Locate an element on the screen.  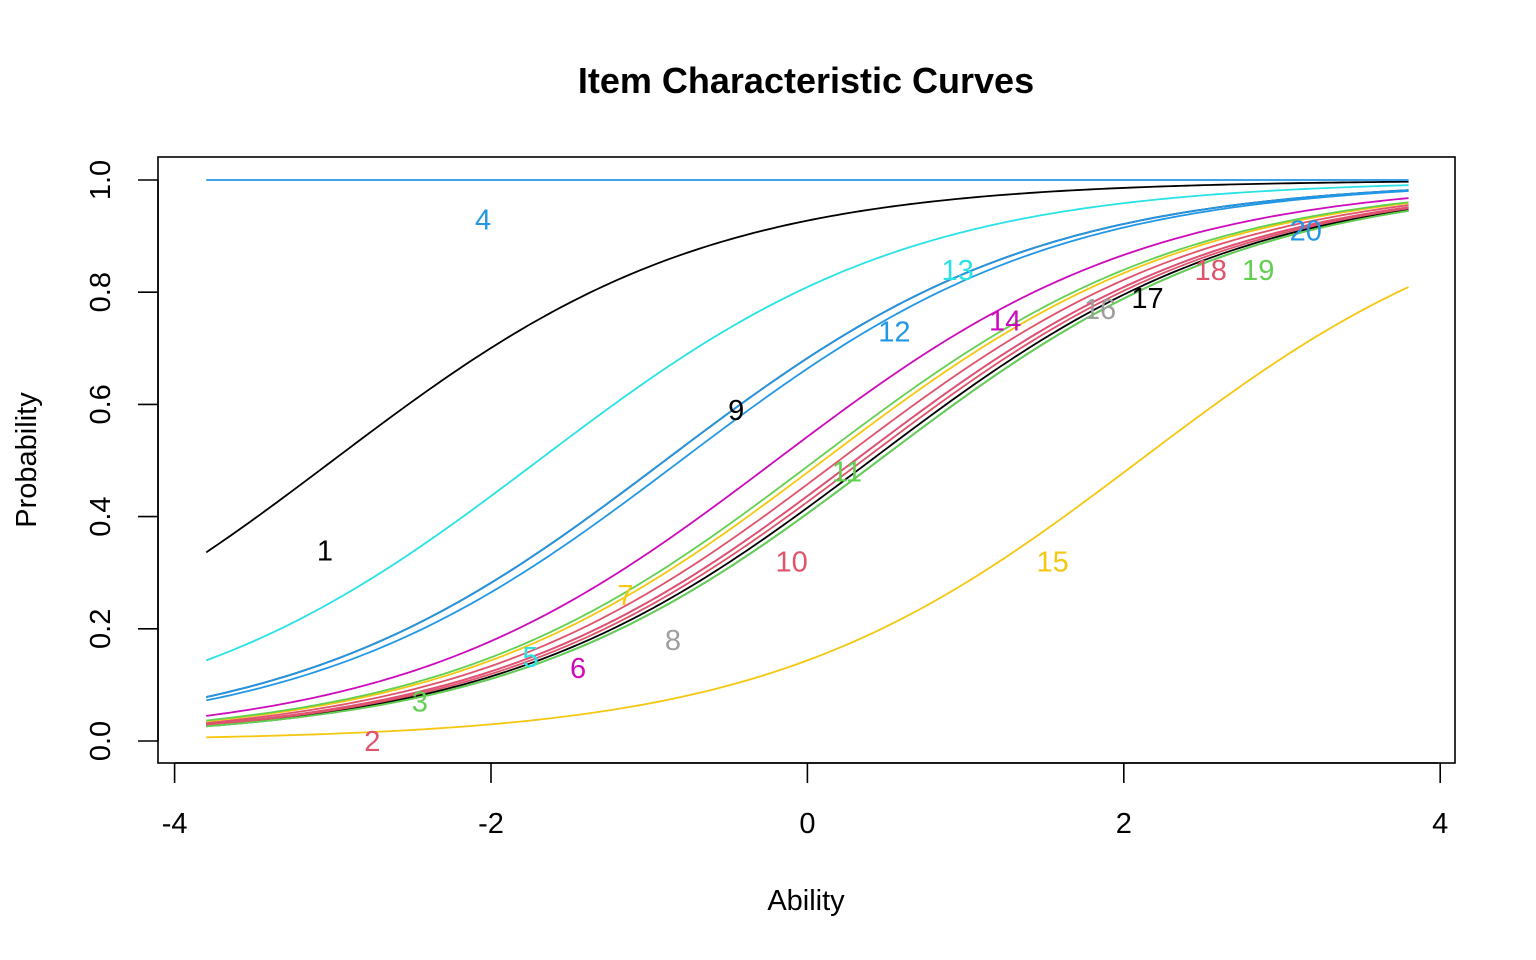
y-tick-label: 0.6 is located at coordinates (101, 404).